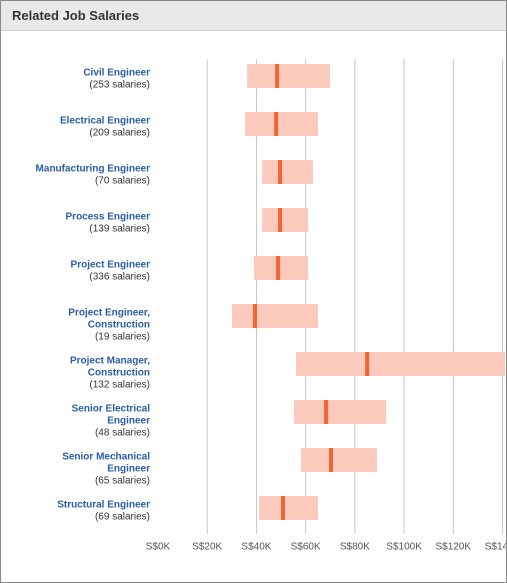 Image resolution: width=507 pixels, height=583 pixels. I want to click on job-title: Senior Electrical, so click(111, 409).